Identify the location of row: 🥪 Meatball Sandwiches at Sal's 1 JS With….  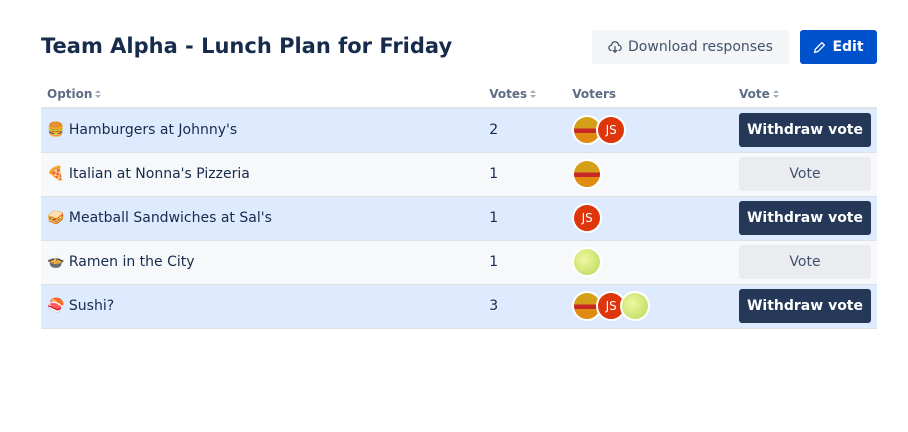
(459, 218).